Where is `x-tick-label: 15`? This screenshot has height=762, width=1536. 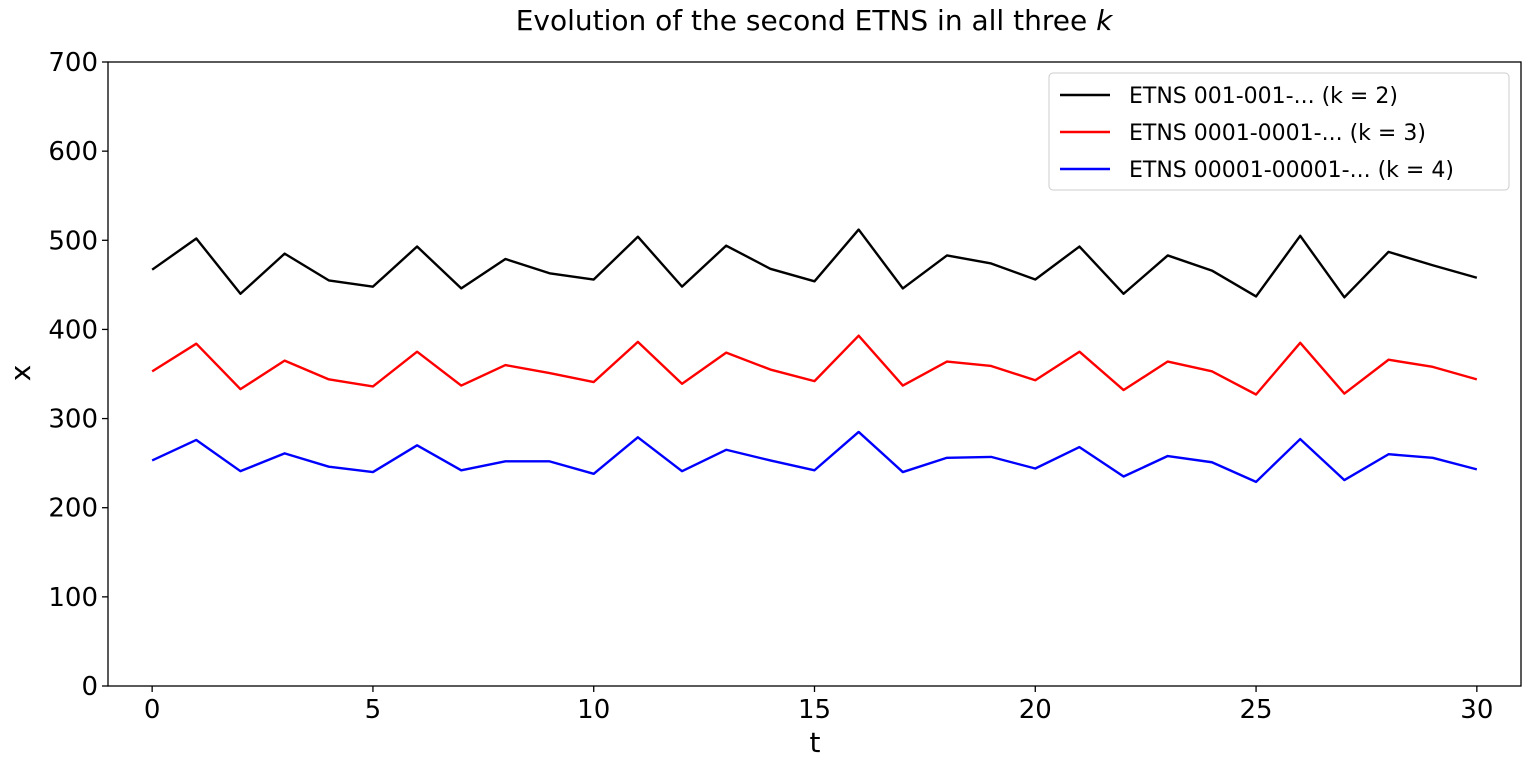
x-tick-label: 15 is located at coordinates (814, 710).